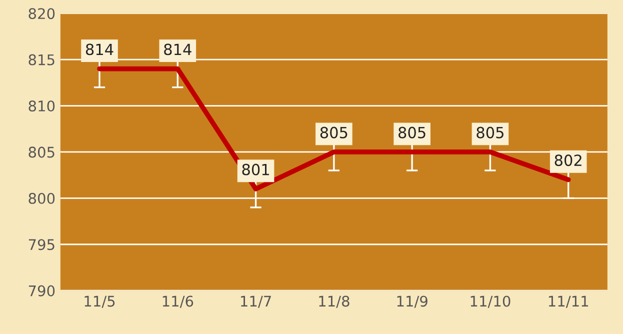  What do you see at coordinates (41, 14) in the screenshot?
I see `y-tick-label: 820` at bounding box center [41, 14].